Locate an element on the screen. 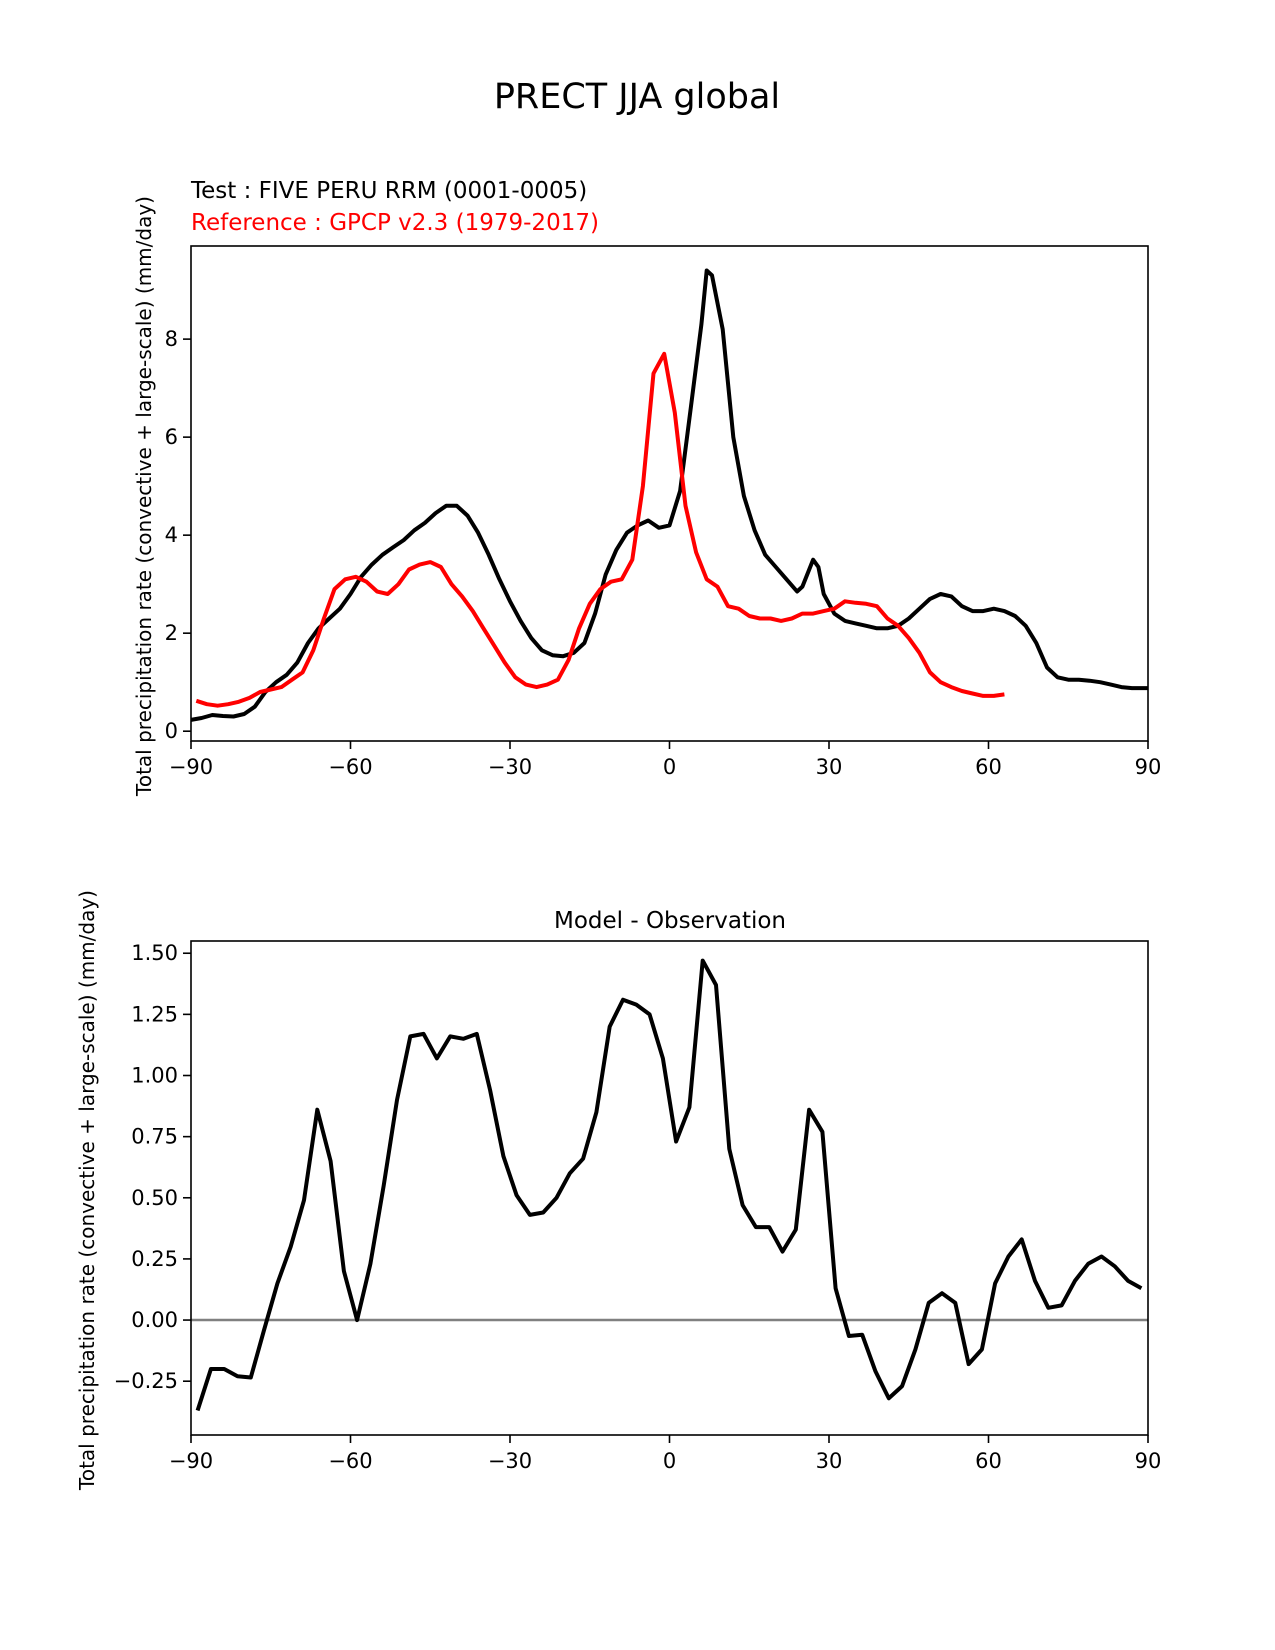 Image resolution: width=1275 pixels, height=1650 pixels. top-x-tick-label: −30 is located at coordinates (510, 767).